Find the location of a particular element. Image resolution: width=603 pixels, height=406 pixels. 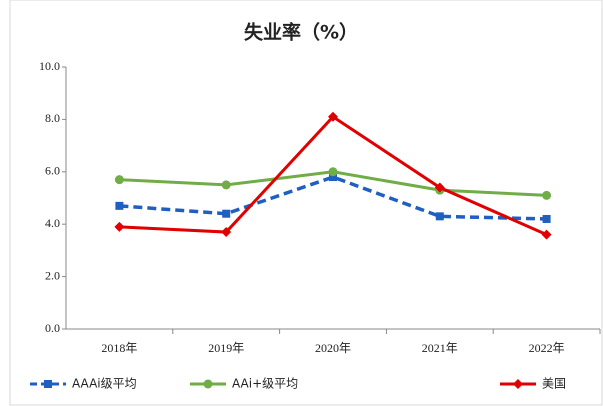

y-tick-label: 10.0 is located at coordinates (49, 66).